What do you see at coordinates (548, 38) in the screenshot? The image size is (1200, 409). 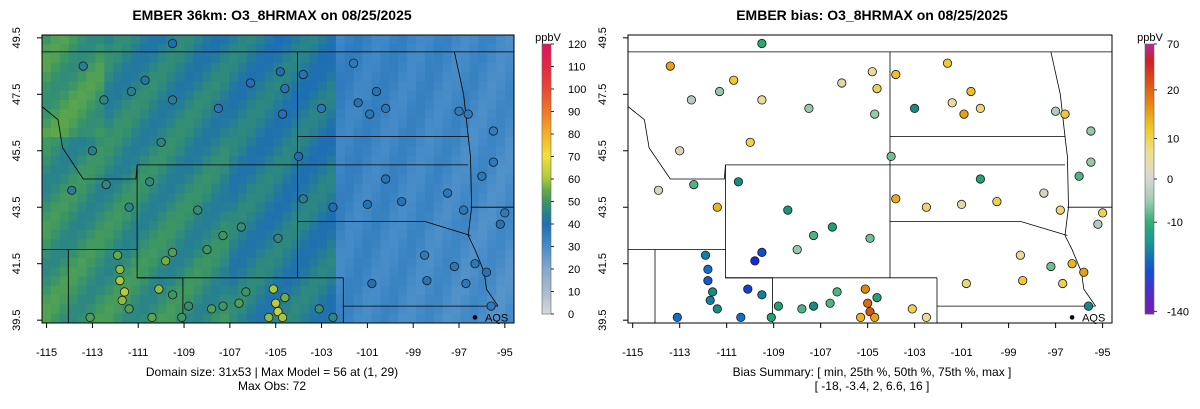 I see `model-colorbar-unit: ppbV` at bounding box center [548, 38].